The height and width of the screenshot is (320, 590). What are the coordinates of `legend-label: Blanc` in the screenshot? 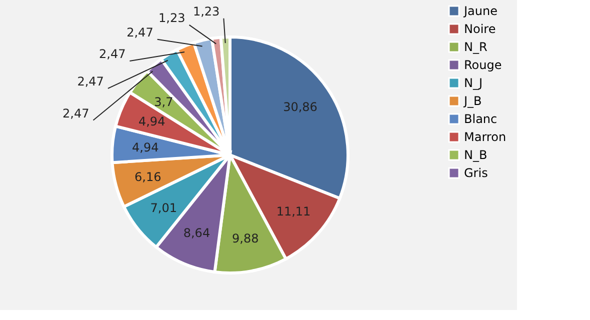 It's located at (481, 119).